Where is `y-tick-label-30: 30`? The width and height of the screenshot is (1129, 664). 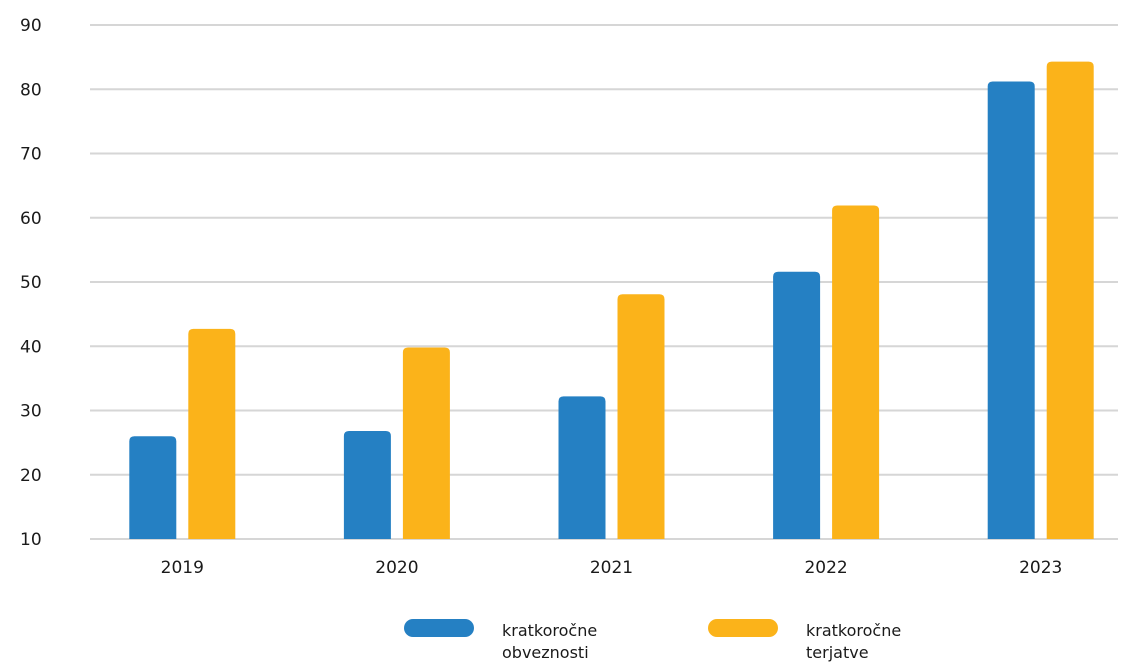 y-tick-label-30: 30 is located at coordinates (31, 412).